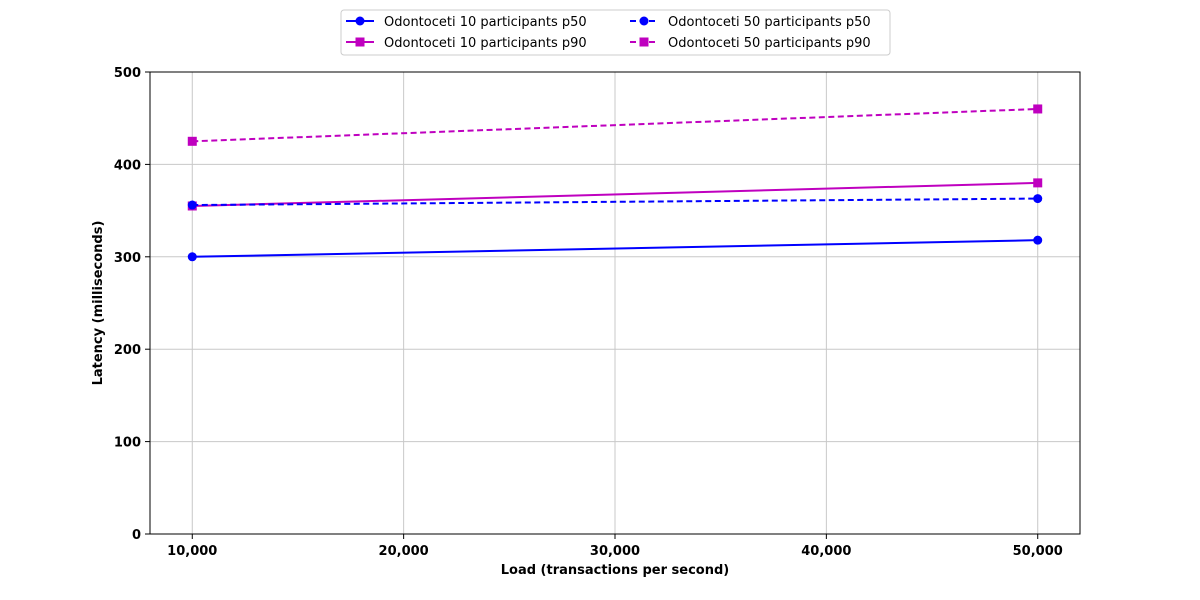 Image resolution: width=1200 pixels, height=600 pixels. What do you see at coordinates (127, 73) in the screenshot?
I see `y-tick-label: 500` at bounding box center [127, 73].